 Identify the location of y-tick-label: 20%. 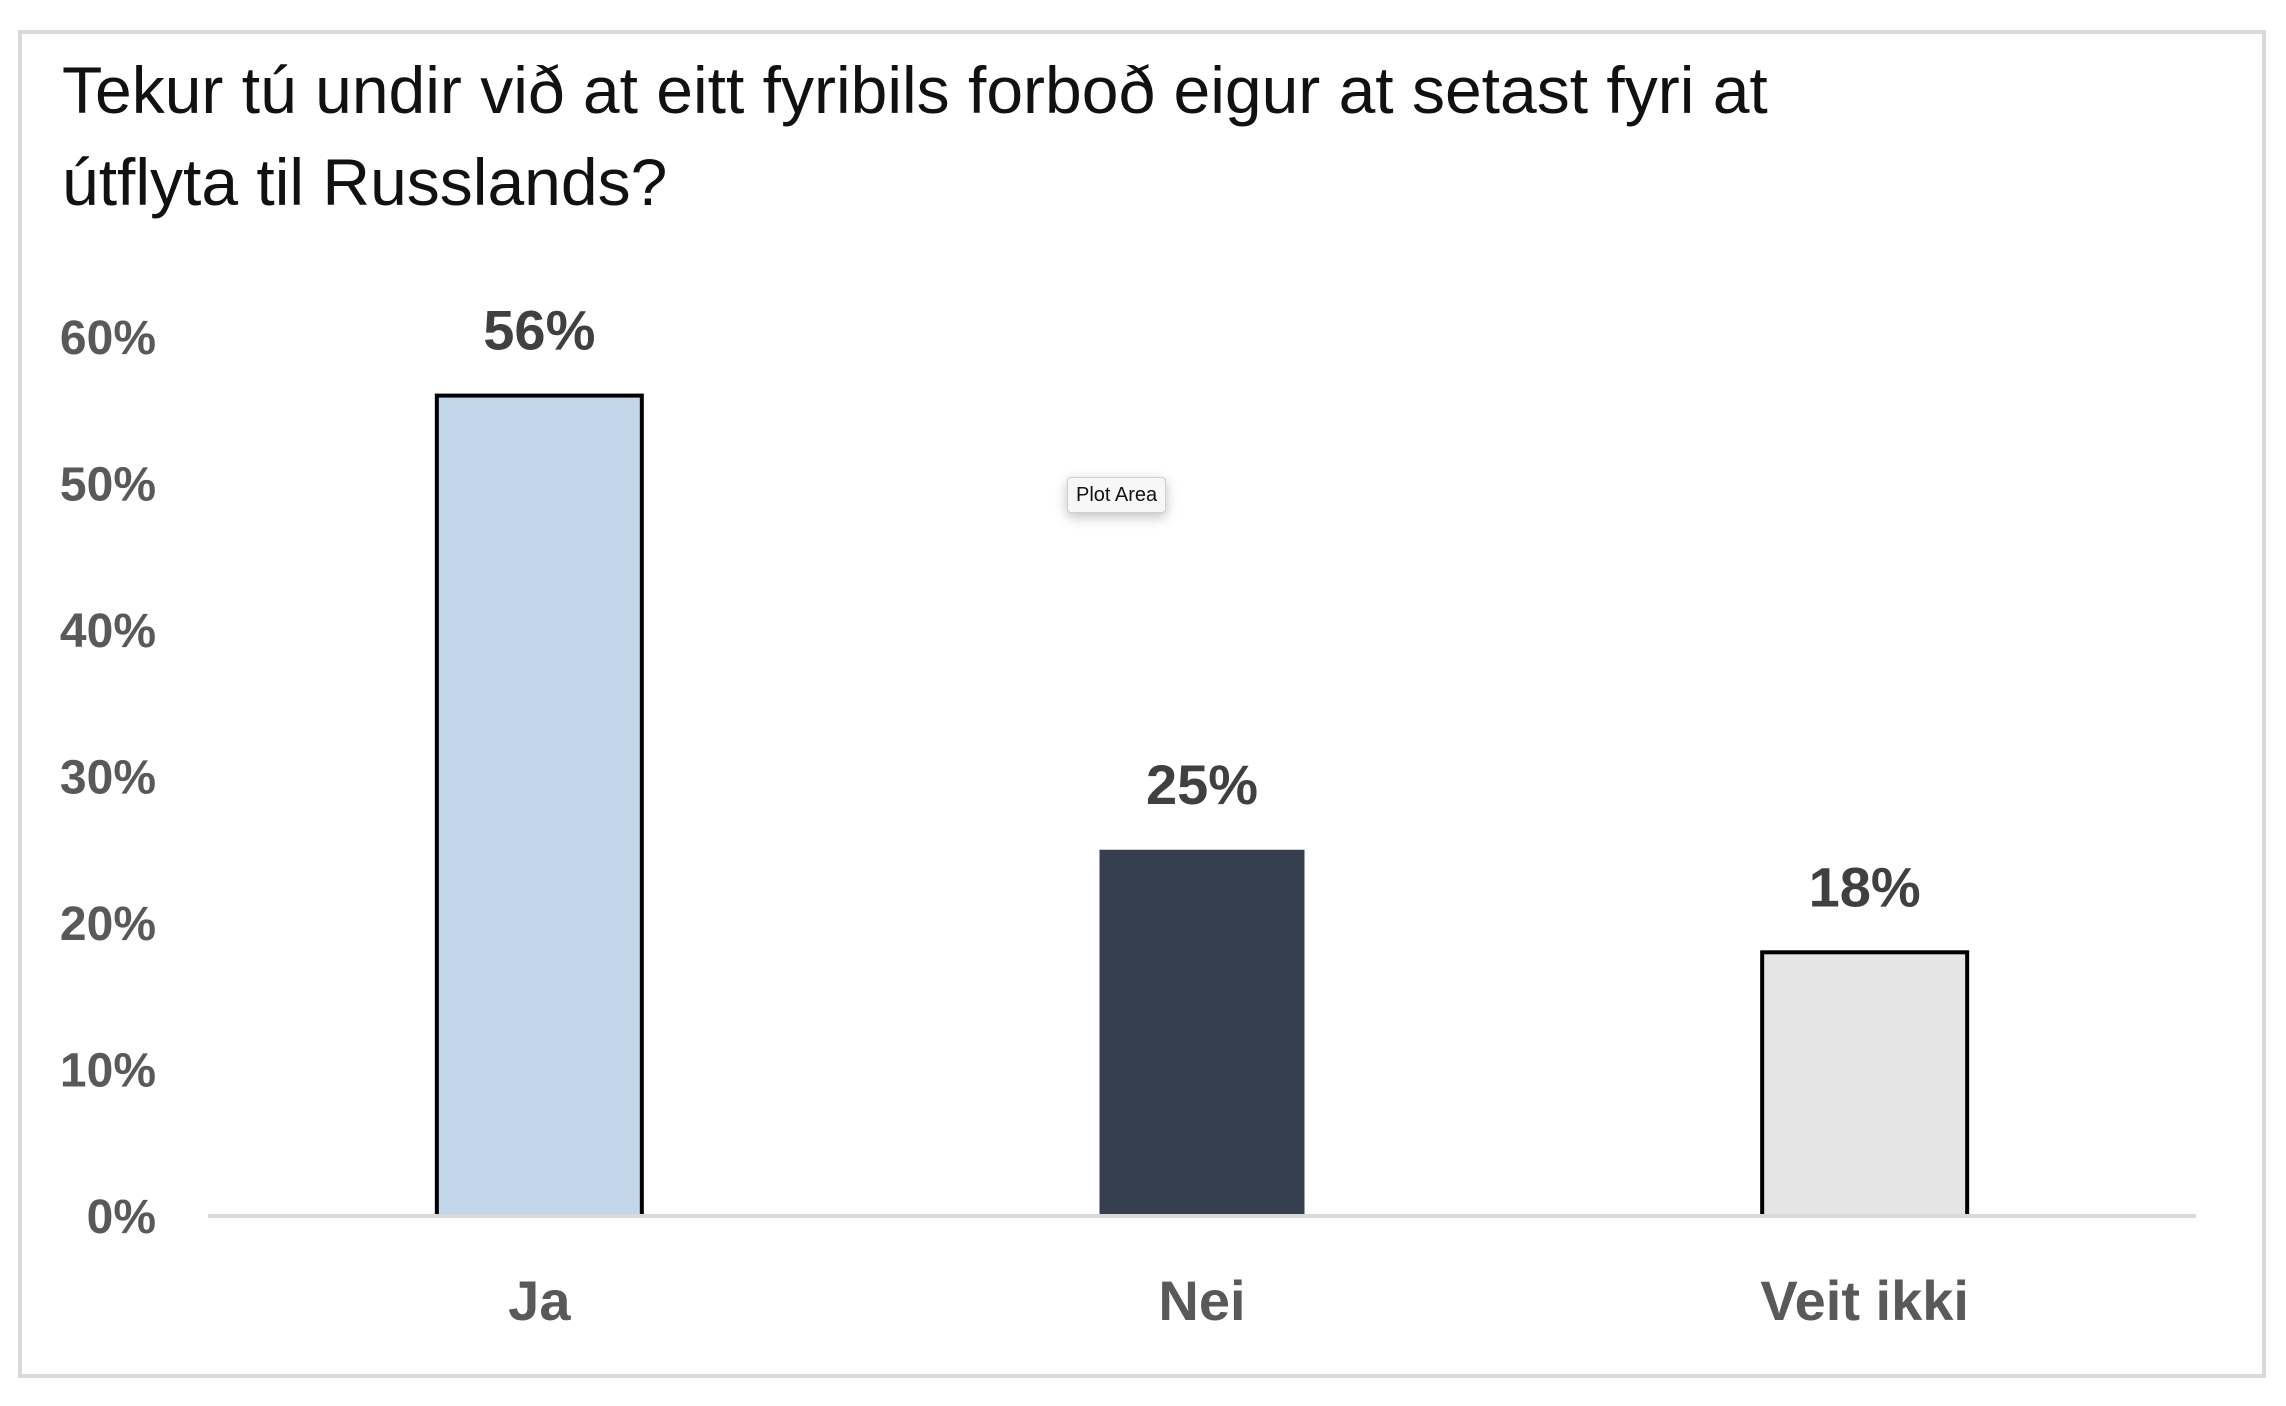
(108, 924).